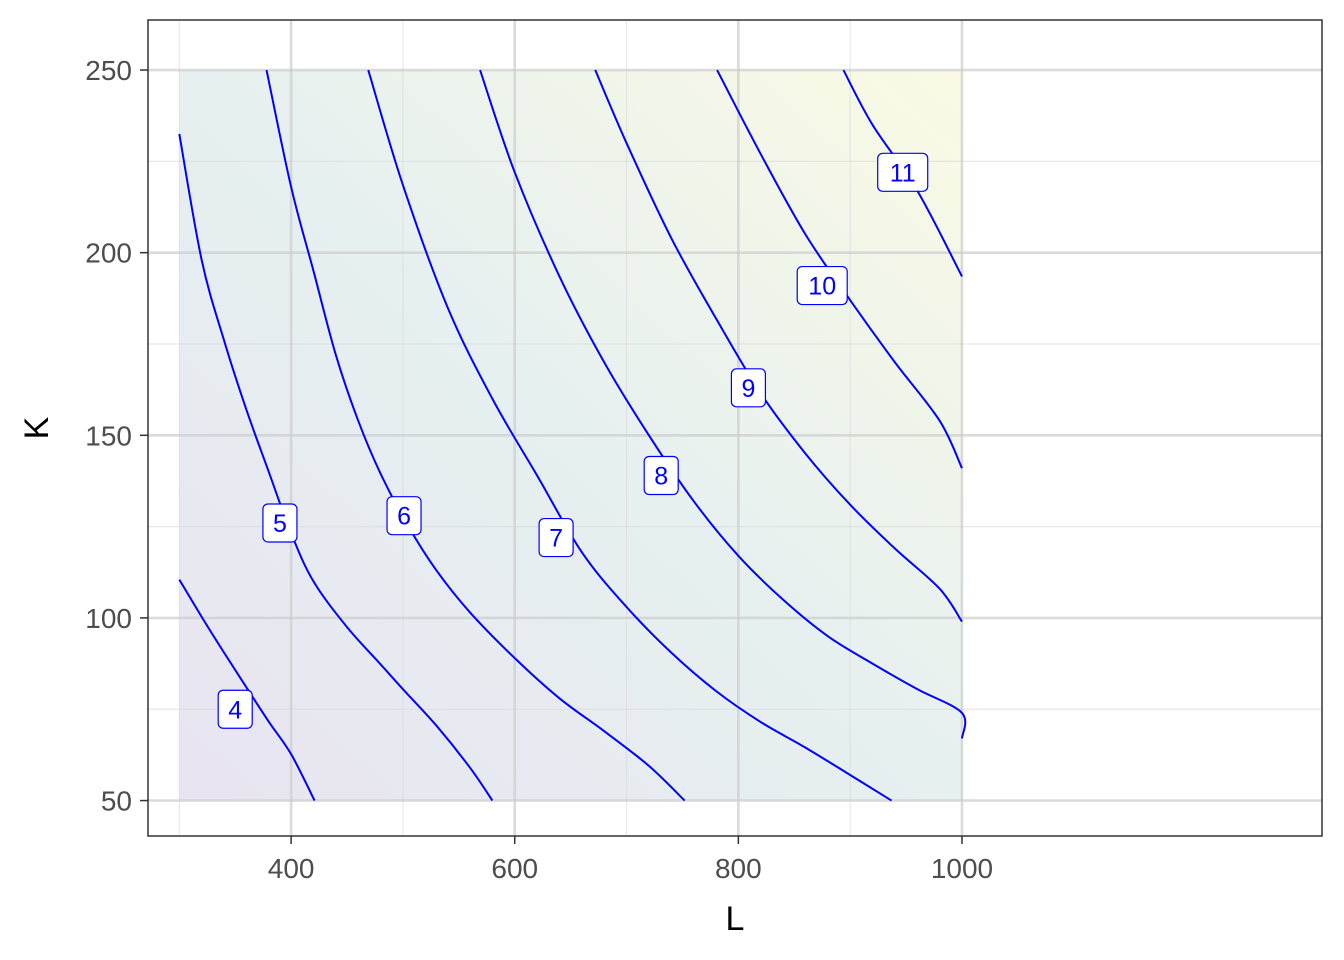 The image size is (1344, 960). I want to click on contour-label-4: 4, so click(235, 709).